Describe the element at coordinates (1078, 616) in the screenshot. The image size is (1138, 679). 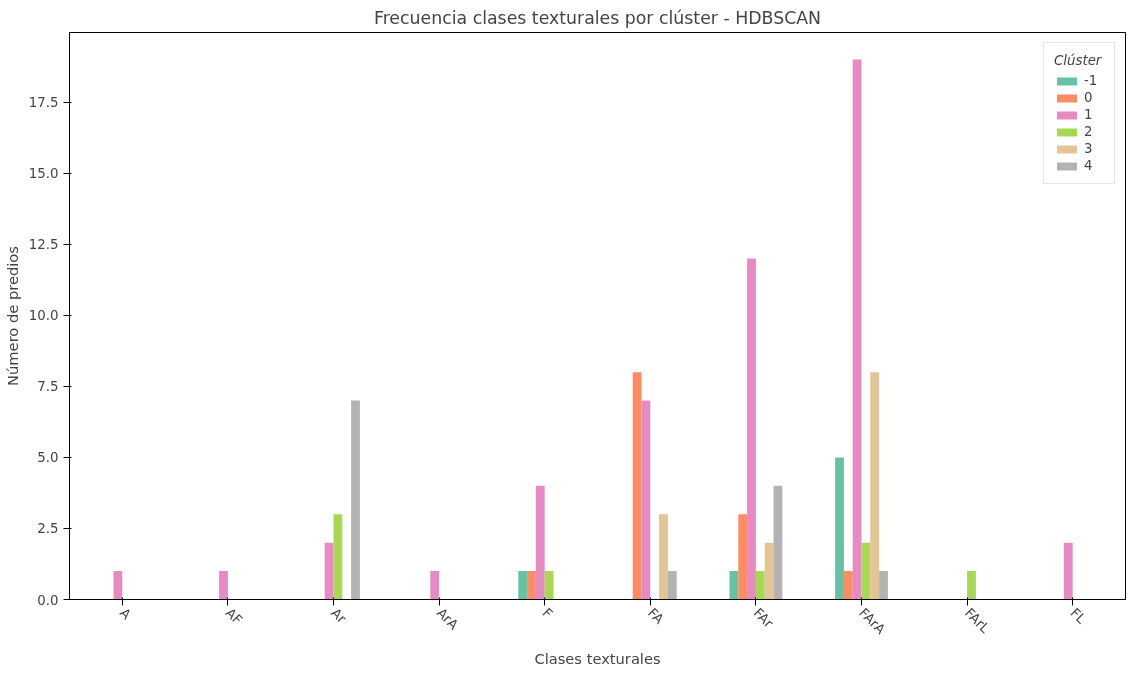
I see `x-tick-label: FL` at that location.